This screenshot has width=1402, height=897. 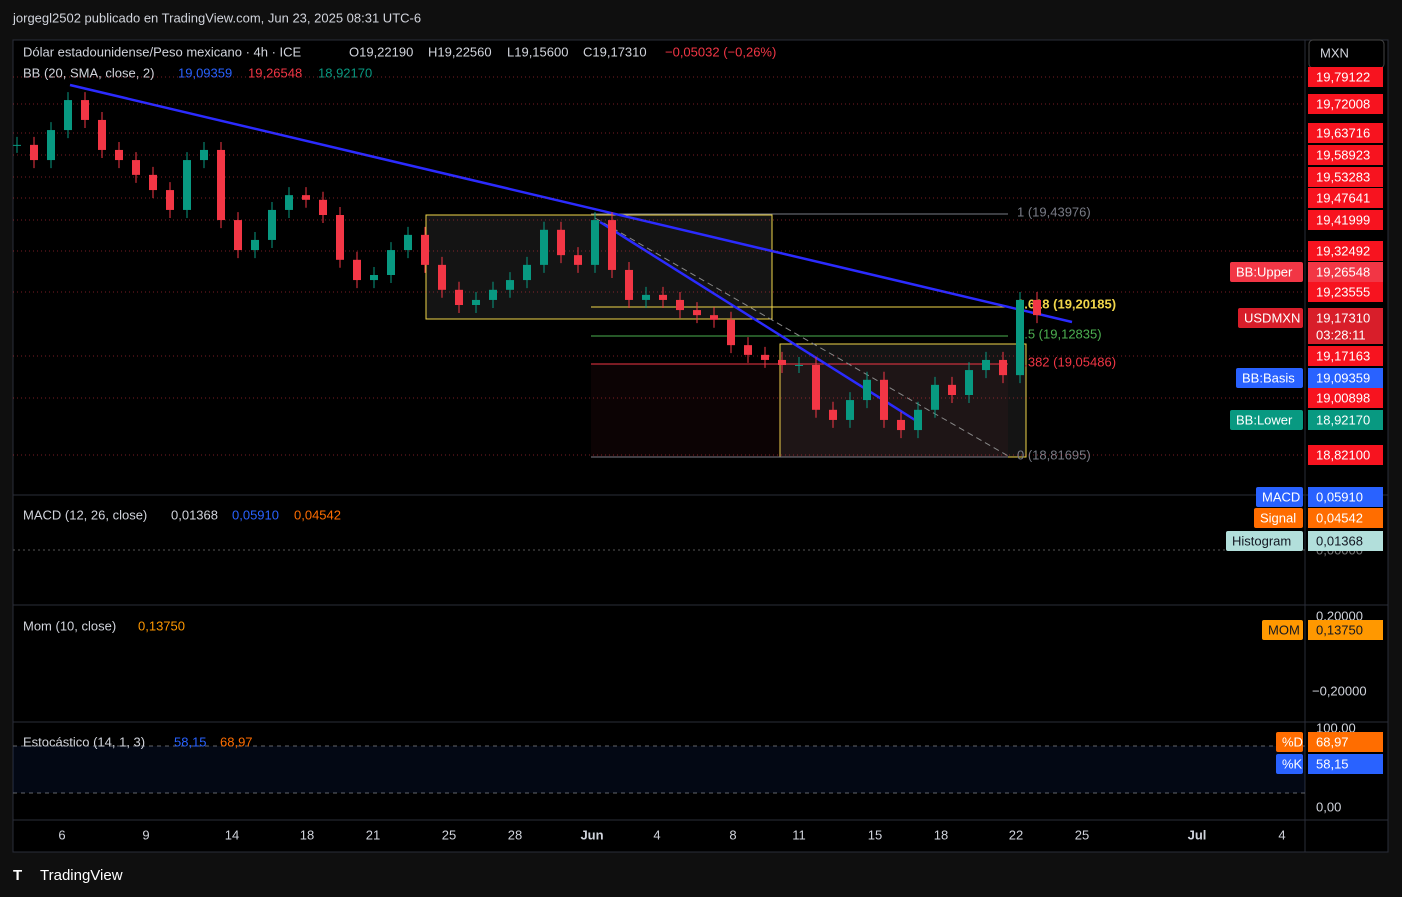 What do you see at coordinates (1343, 271) in the screenshot?
I see `tag-value: 19,26548` at bounding box center [1343, 271].